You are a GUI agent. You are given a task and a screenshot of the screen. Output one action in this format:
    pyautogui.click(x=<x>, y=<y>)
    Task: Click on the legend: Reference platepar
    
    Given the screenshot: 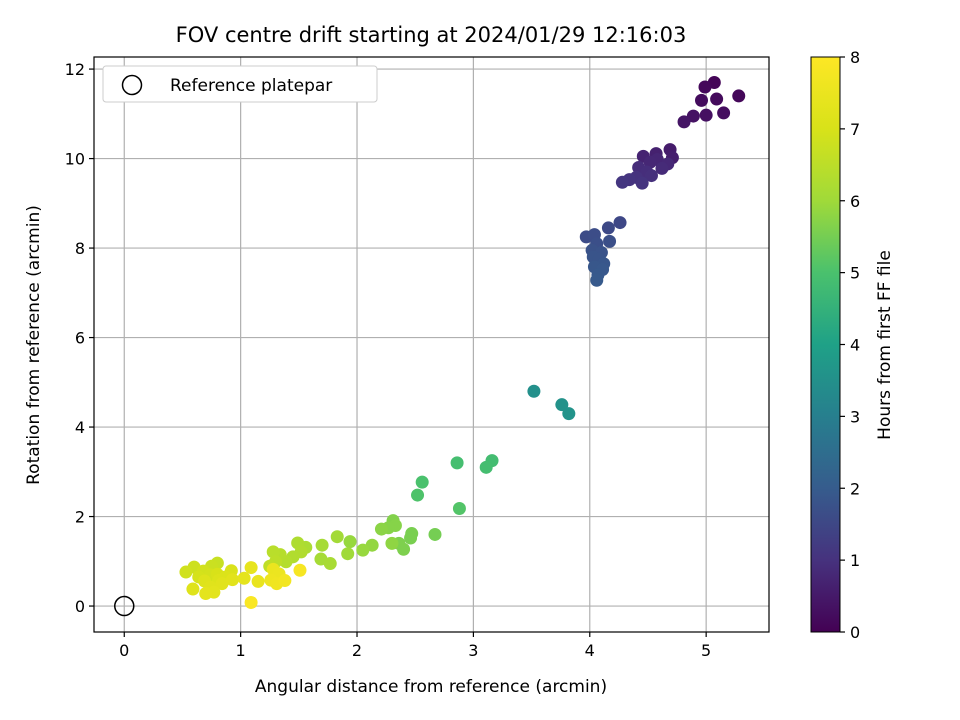 What is the action you would take?
    pyautogui.click(x=240, y=84)
    